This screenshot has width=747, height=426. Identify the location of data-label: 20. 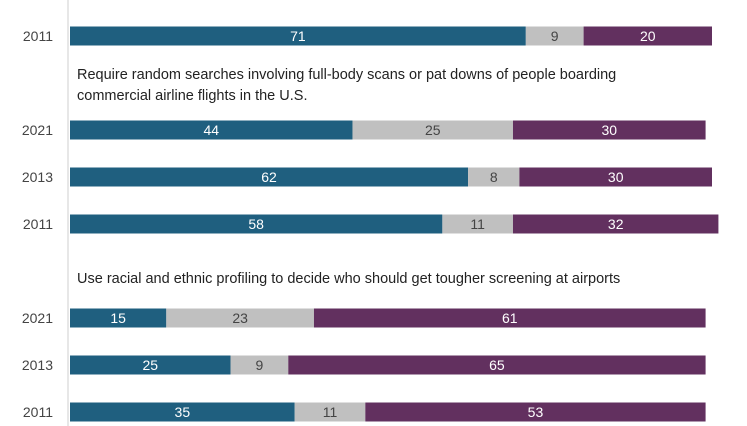
(648, 36).